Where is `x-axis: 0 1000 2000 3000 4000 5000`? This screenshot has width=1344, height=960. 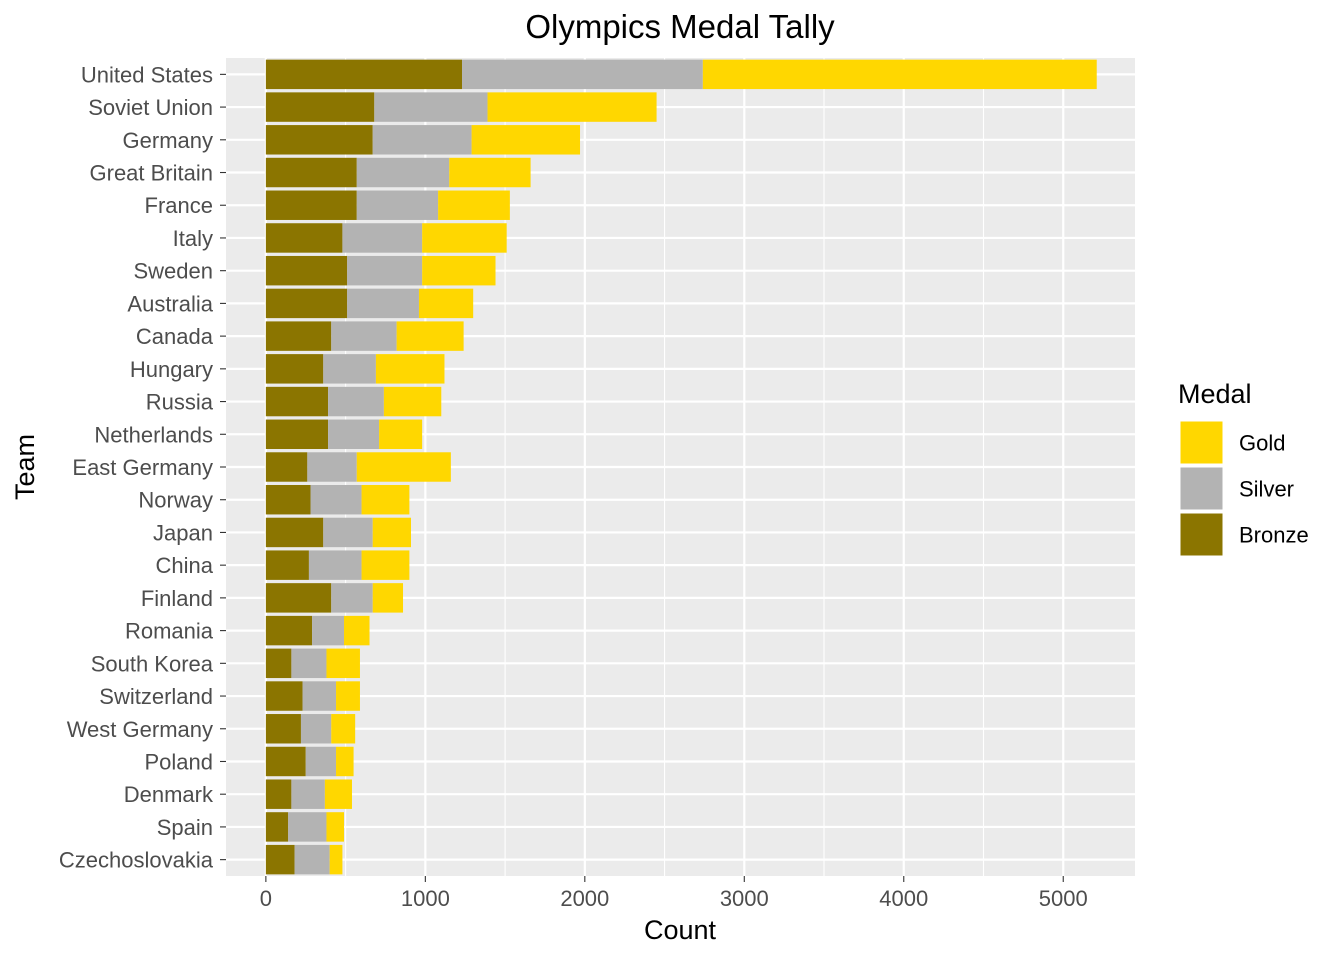
x-axis: 0 1000 2000 3000 4000 5000 is located at coordinates (674, 893).